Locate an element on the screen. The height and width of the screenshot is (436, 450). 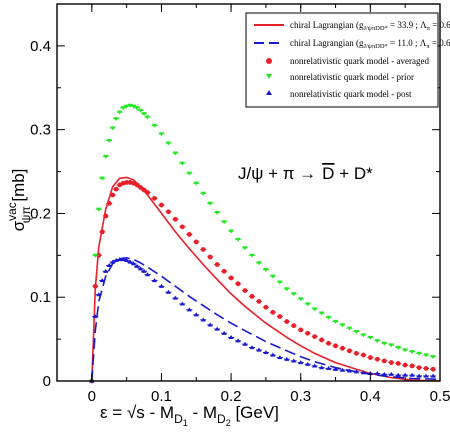
legend-label-4: nonrelativistic quark model - post is located at coordinates (351, 94).